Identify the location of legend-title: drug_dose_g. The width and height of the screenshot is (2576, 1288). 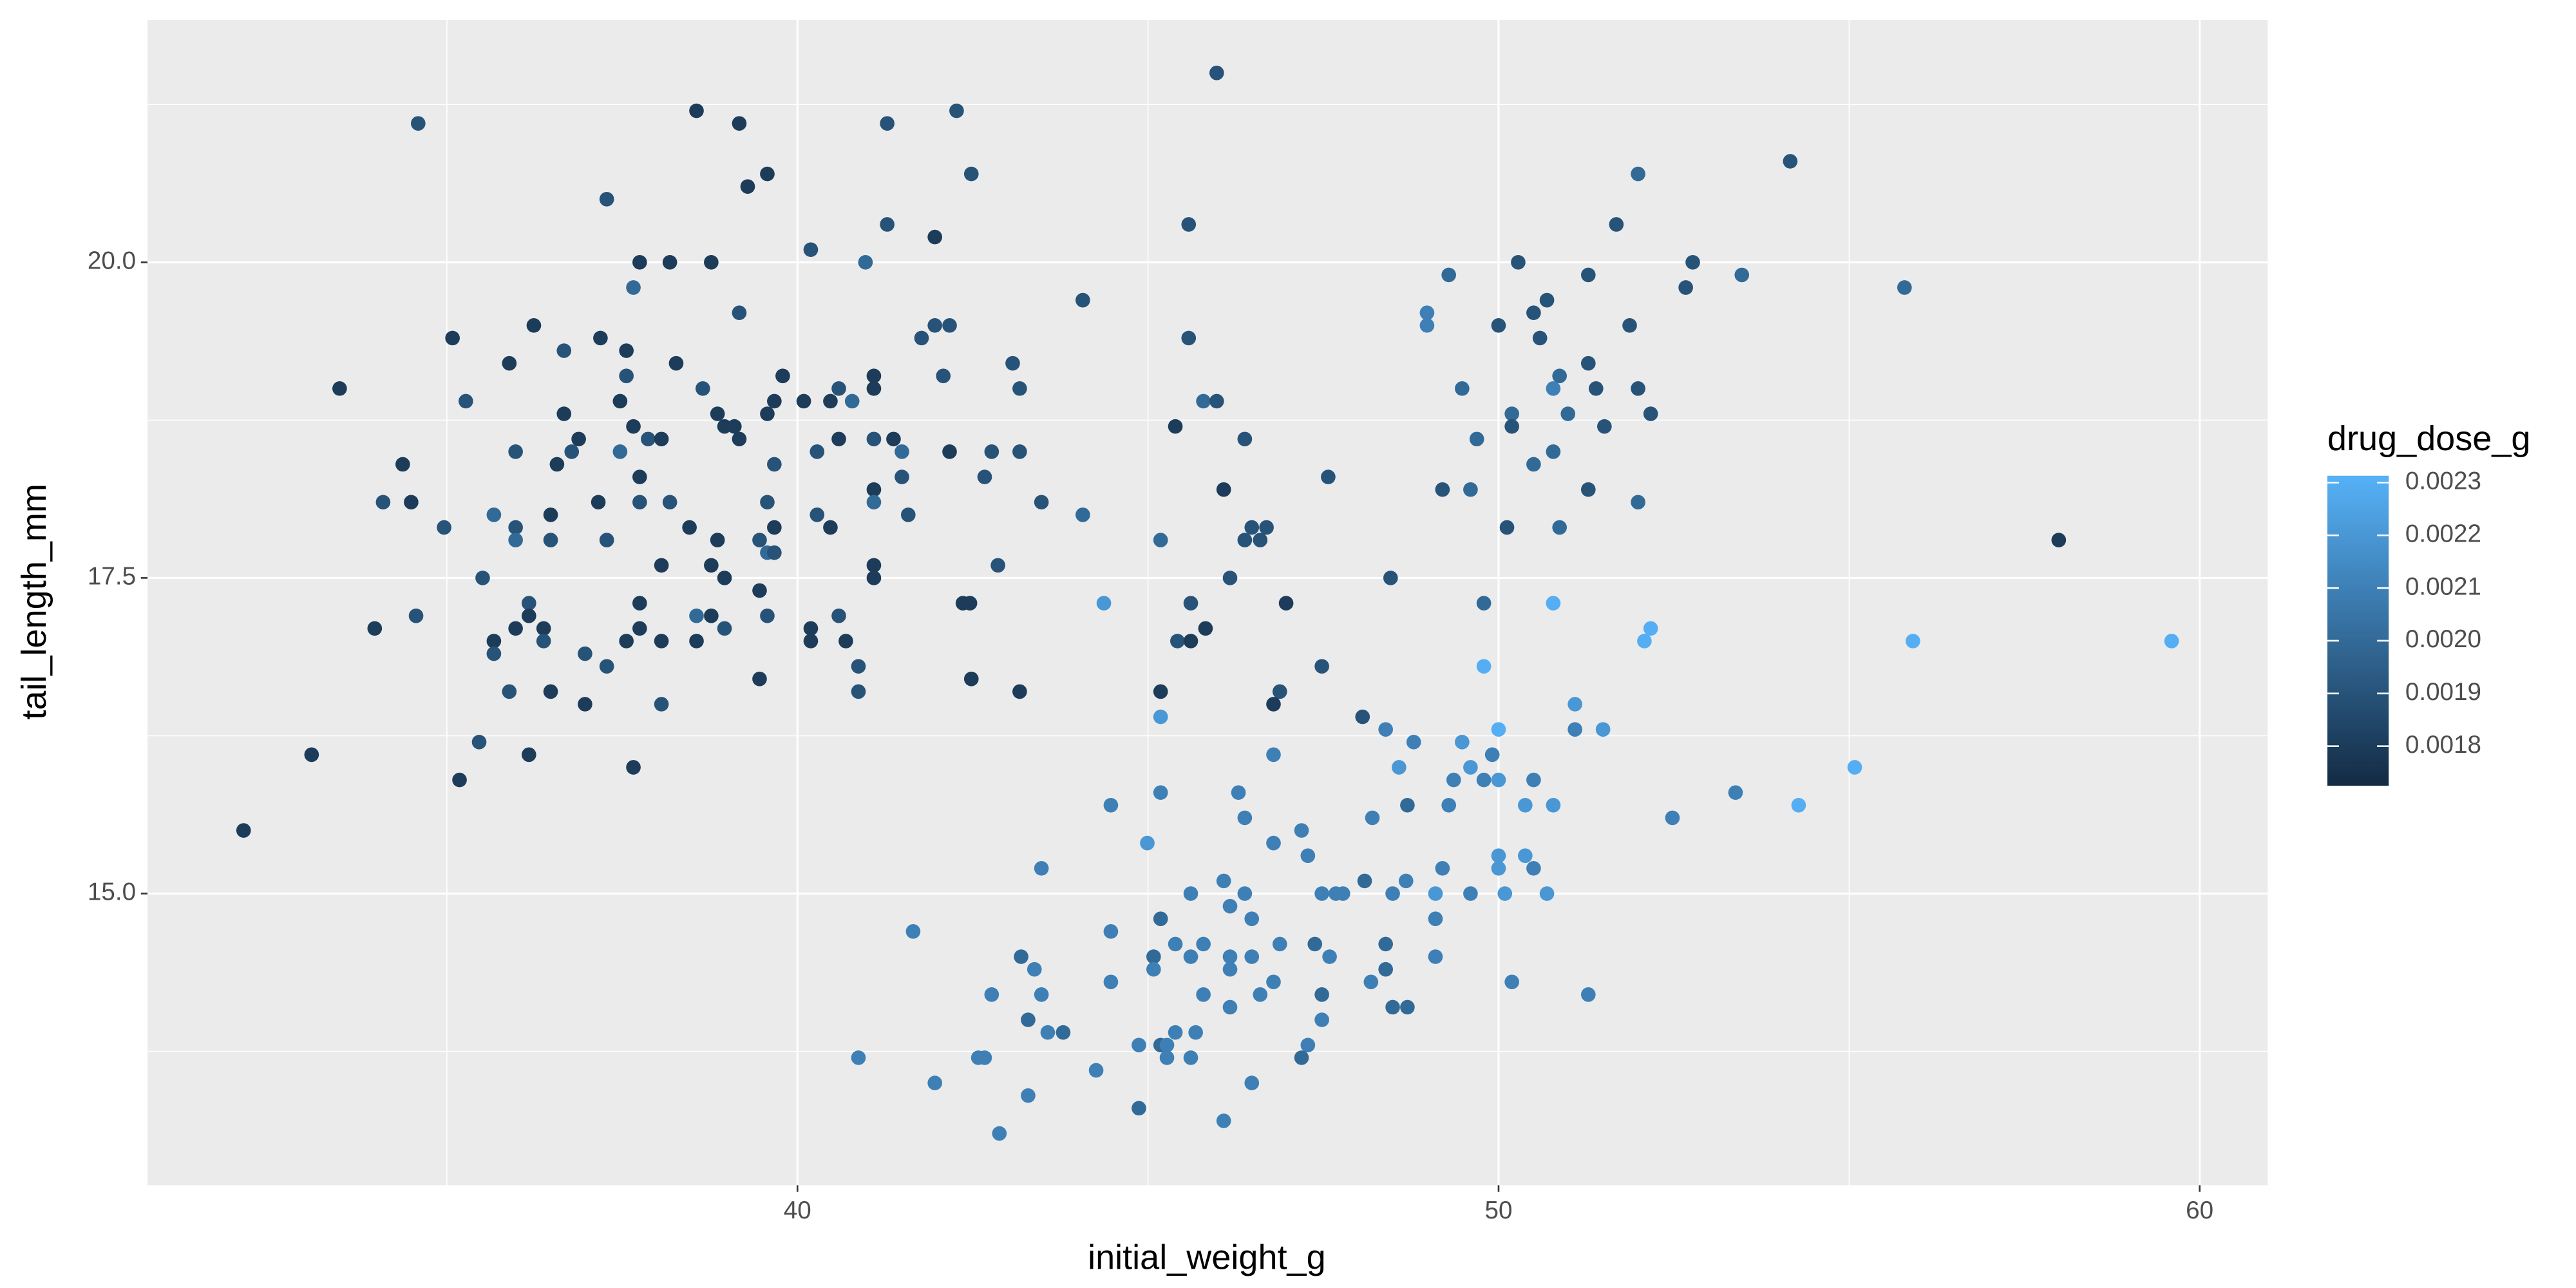
(2429, 438).